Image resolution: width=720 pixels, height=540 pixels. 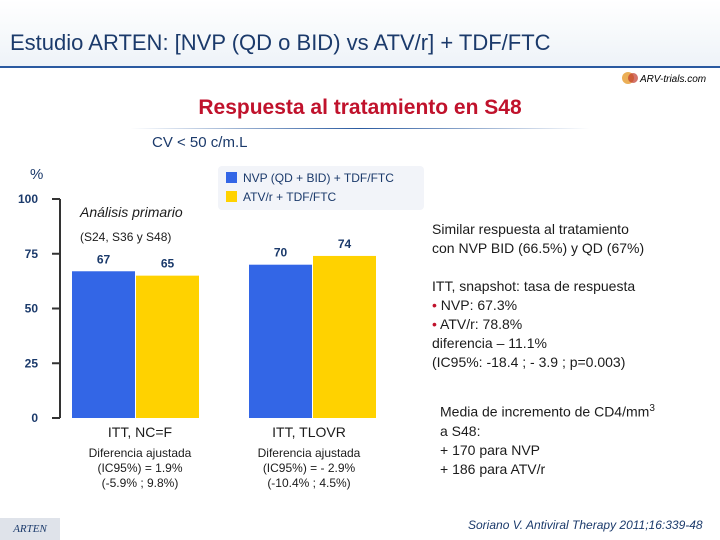 What do you see at coordinates (309, 453) in the screenshot?
I see `group-detail-tlovr-line1: Diferencia ajustada` at bounding box center [309, 453].